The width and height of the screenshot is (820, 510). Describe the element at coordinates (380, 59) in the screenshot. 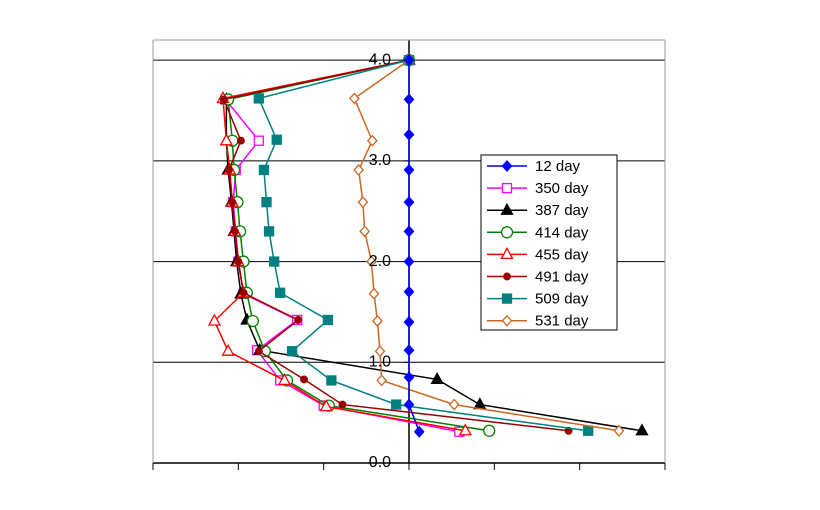

I see `y-tick-label: 4.0` at that location.